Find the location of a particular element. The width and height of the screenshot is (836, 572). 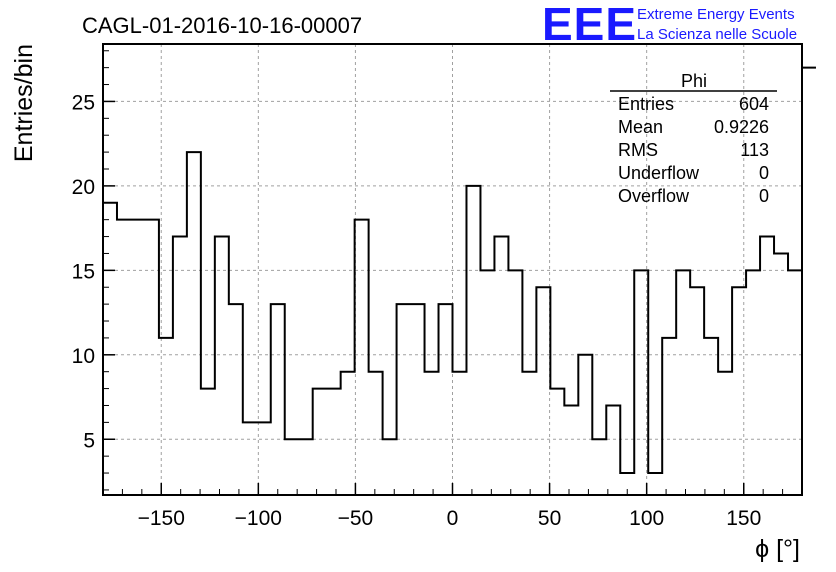

y-tick-labels: 5 10 15 20 25 is located at coordinates (83, 271).